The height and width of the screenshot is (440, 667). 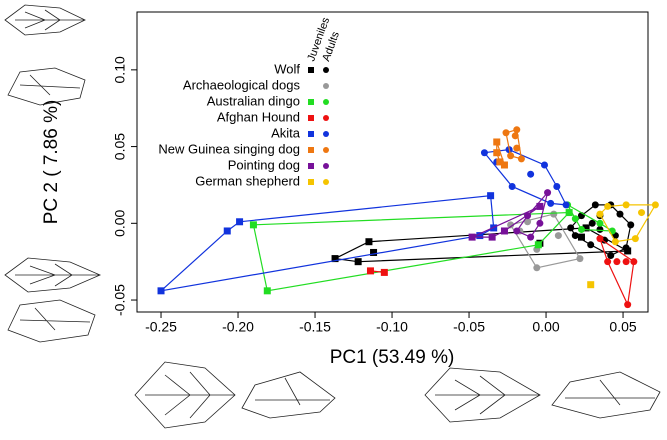 I want to click on legend-label: Archaeological dogs, so click(x=242, y=84).